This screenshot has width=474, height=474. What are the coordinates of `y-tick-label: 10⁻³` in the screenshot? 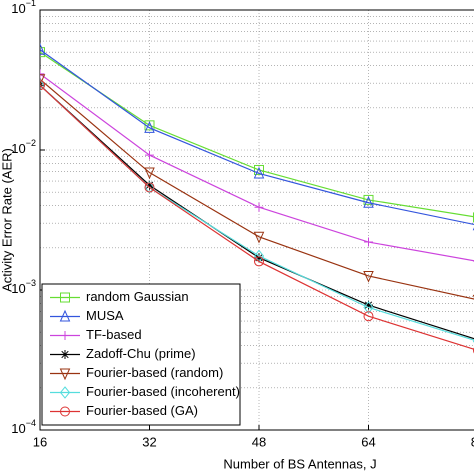 It's located at (23, 287).